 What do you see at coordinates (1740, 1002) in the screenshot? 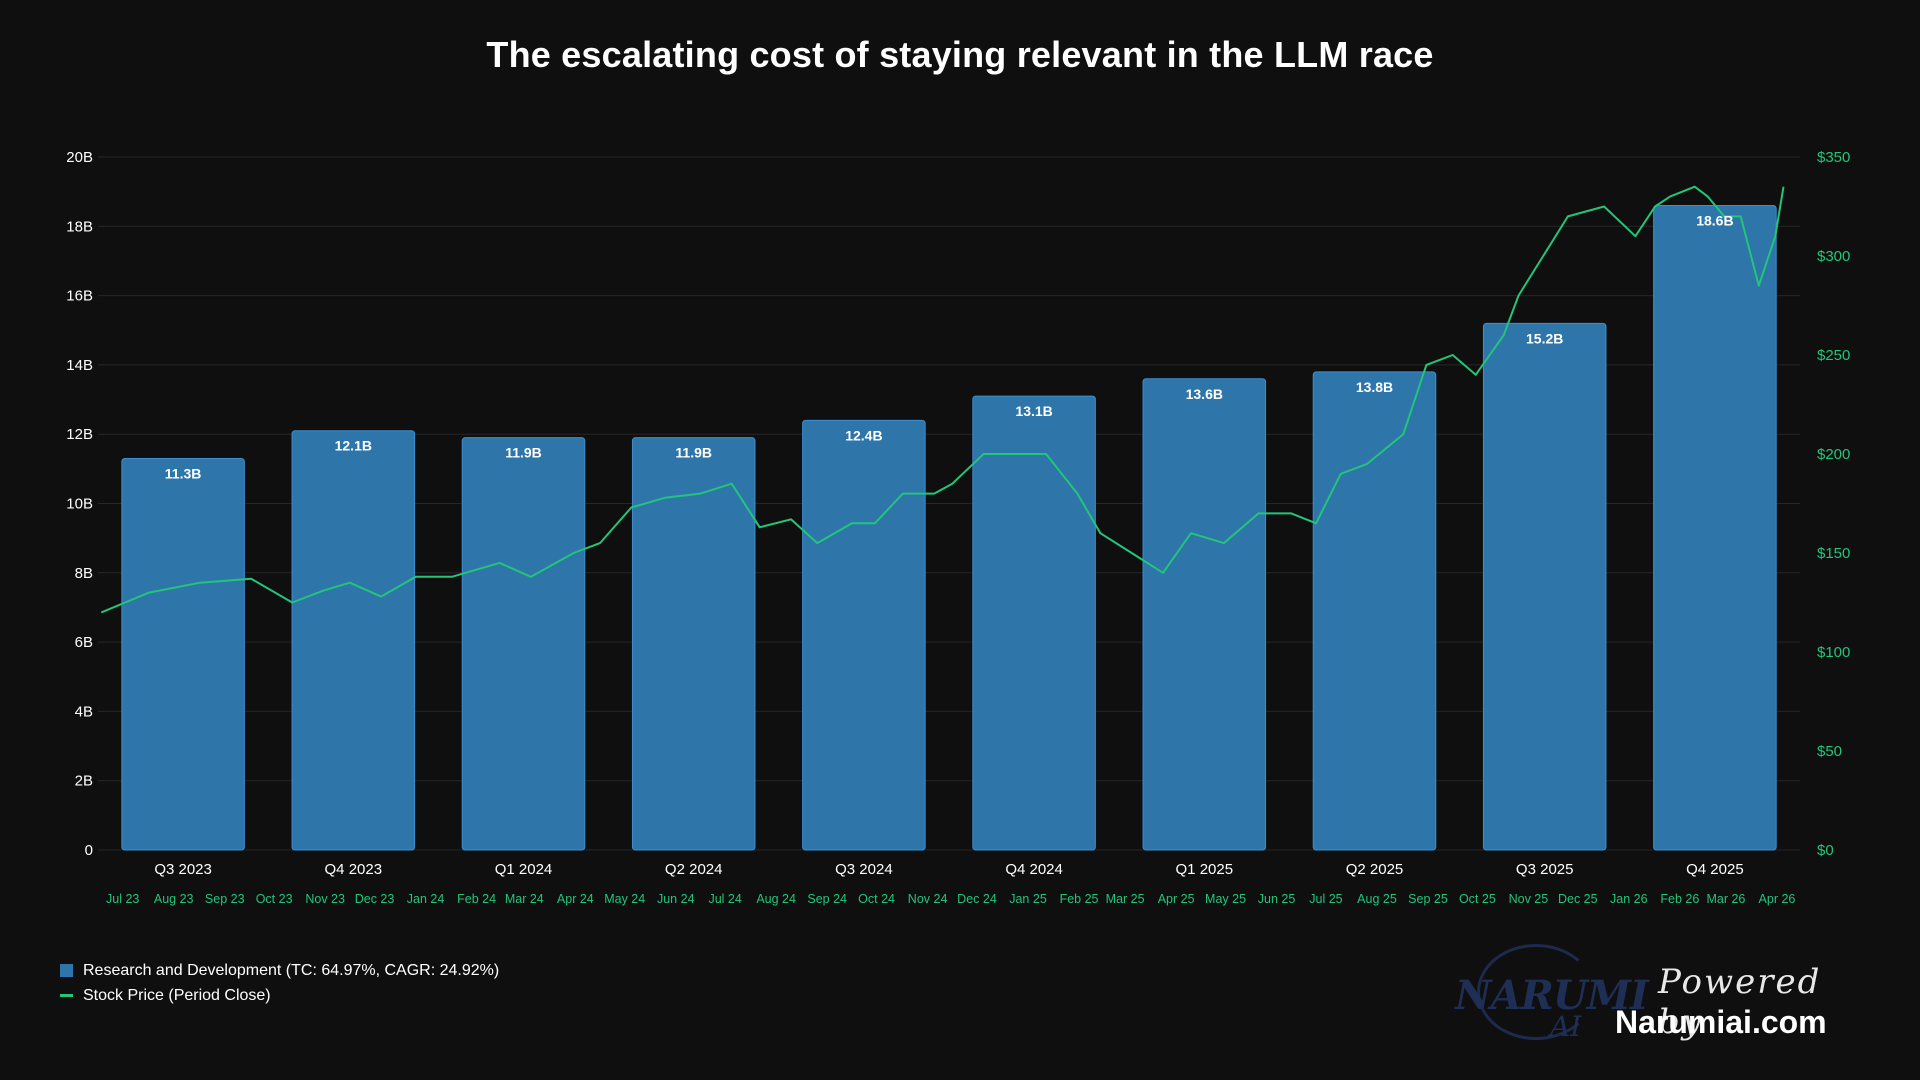
I see `powered-by-text: Powered by` at bounding box center [1740, 1002].